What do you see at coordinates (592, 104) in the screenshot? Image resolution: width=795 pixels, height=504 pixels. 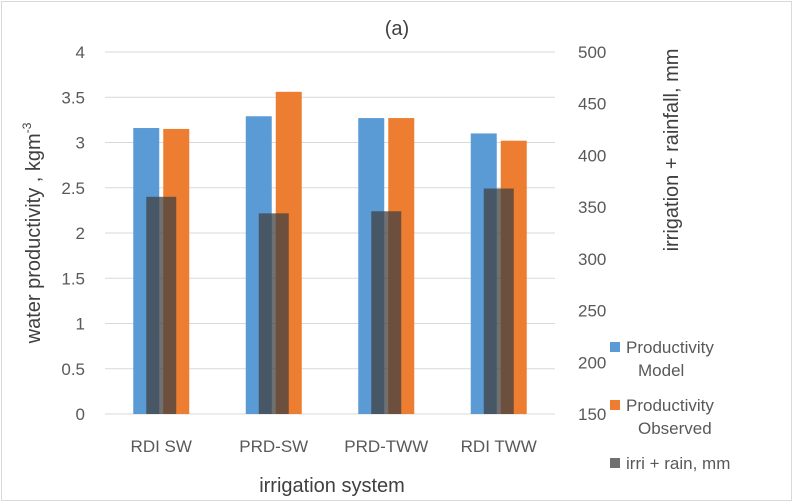 I see `y2-tick-label: 450` at bounding box center [592, 104].